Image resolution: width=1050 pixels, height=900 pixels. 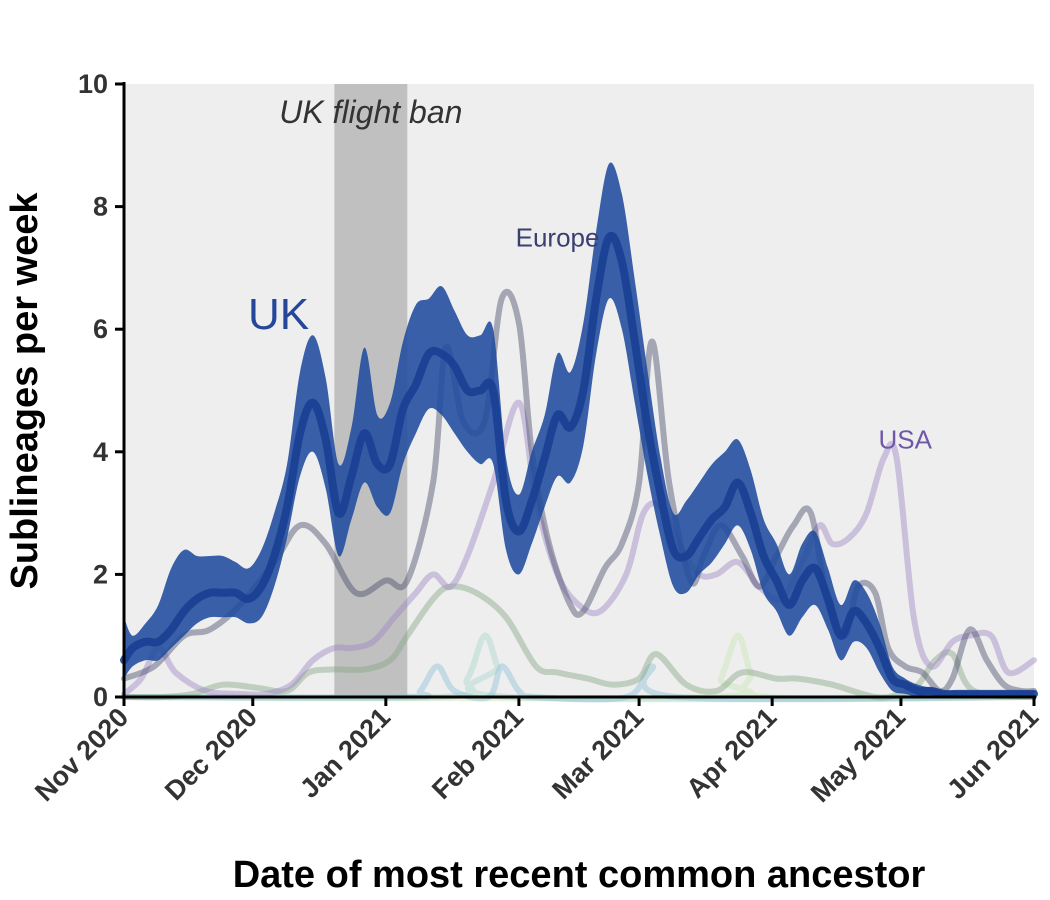 I want to click on y-tick-label: 8, so click(x=100, y=207).